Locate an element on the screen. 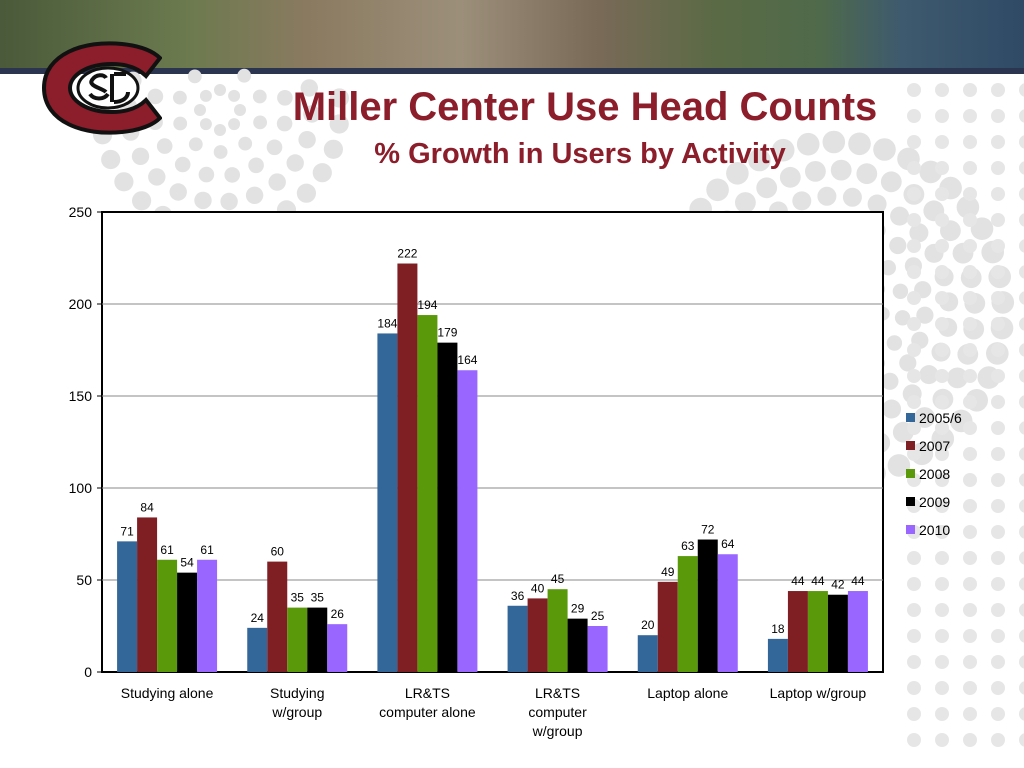  data-label: 29 is located at coordinates (578, 609).